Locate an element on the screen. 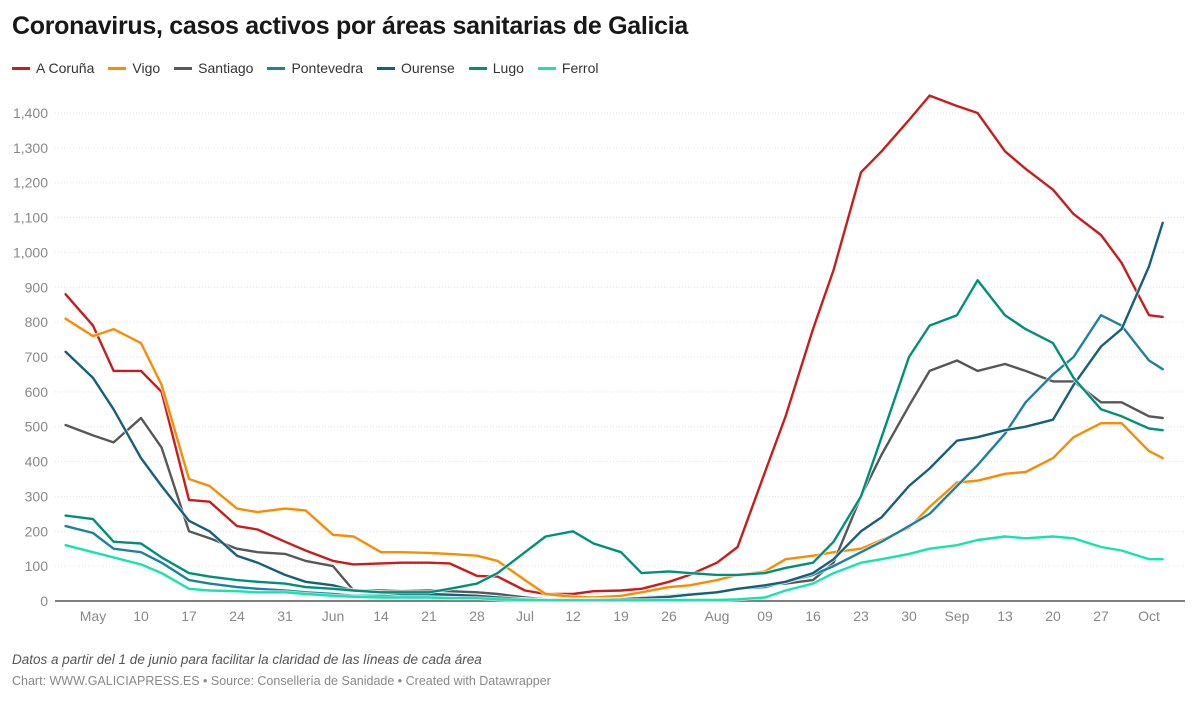  x-tick-label: 16 is located at coordinates (813, 616).